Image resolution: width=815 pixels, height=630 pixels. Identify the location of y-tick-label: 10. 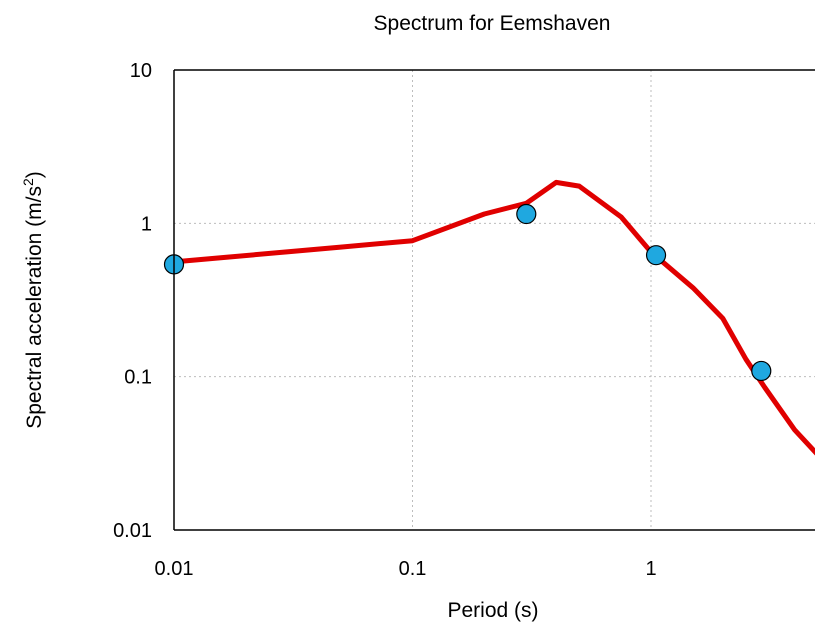
(141, 71).